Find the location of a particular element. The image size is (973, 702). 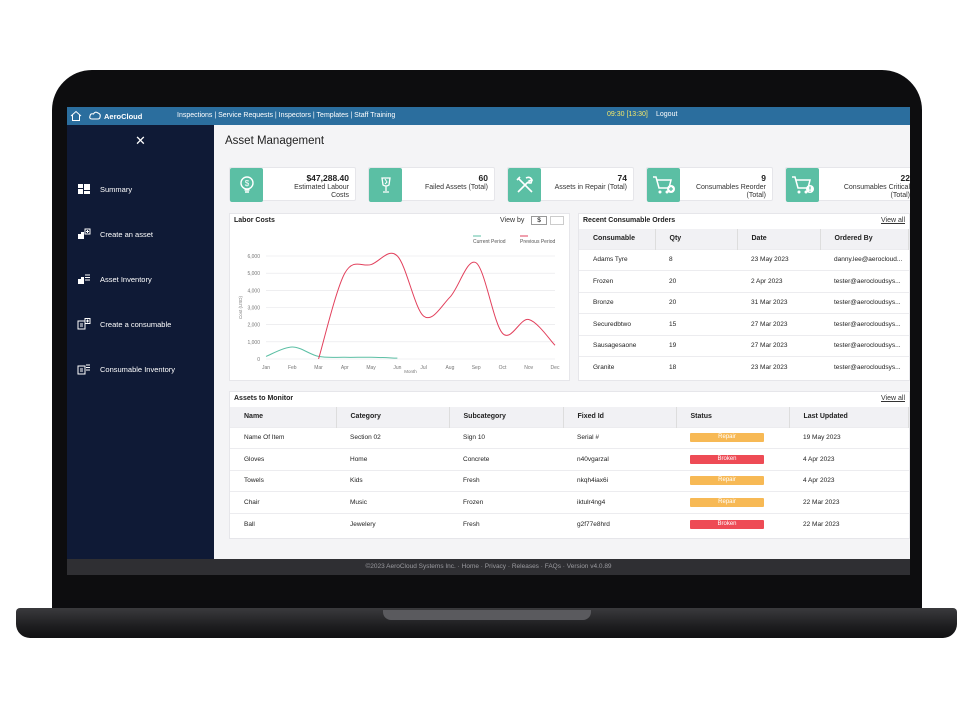

column-header: Name is located at coordinates (283, 417).